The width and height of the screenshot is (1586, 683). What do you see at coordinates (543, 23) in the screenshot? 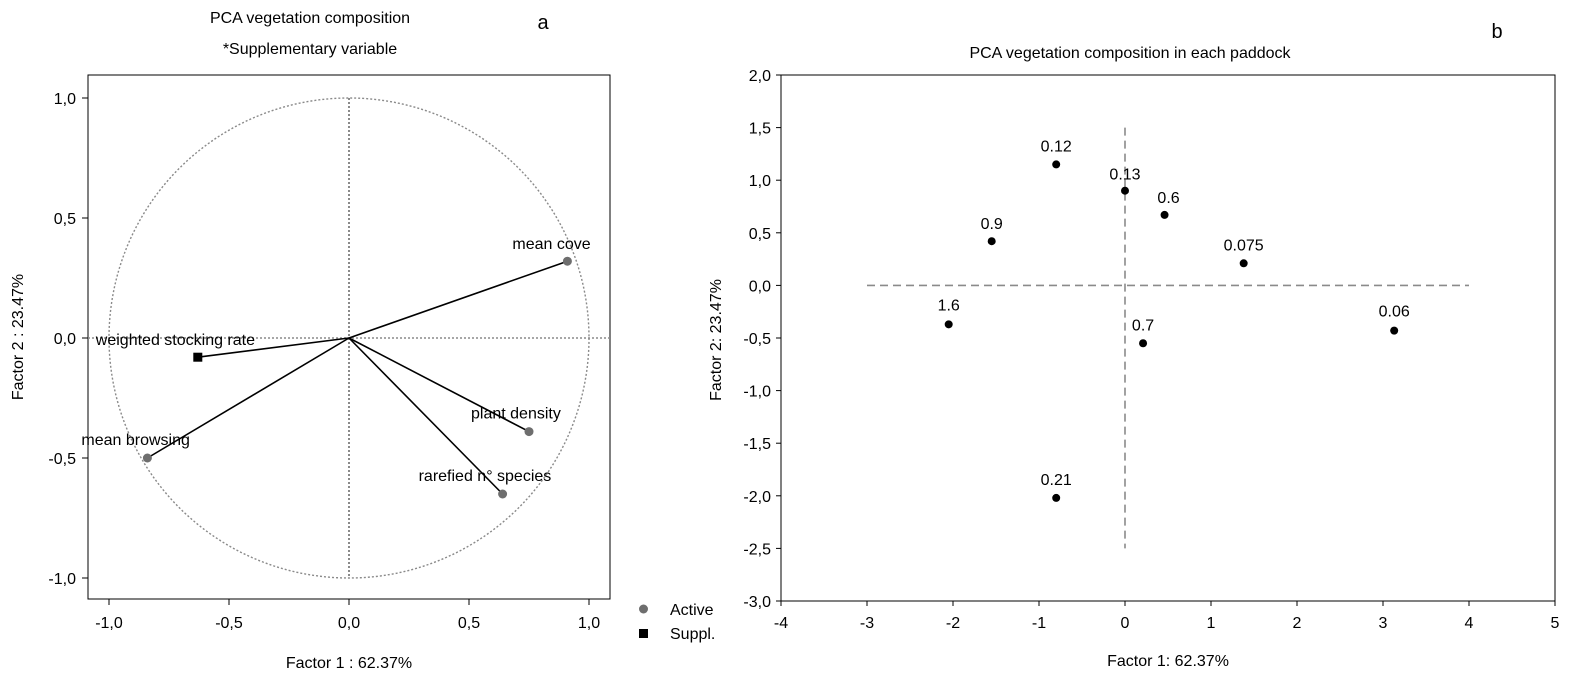
I see `panel-a-letter: a` at bounding box center [543, 23].